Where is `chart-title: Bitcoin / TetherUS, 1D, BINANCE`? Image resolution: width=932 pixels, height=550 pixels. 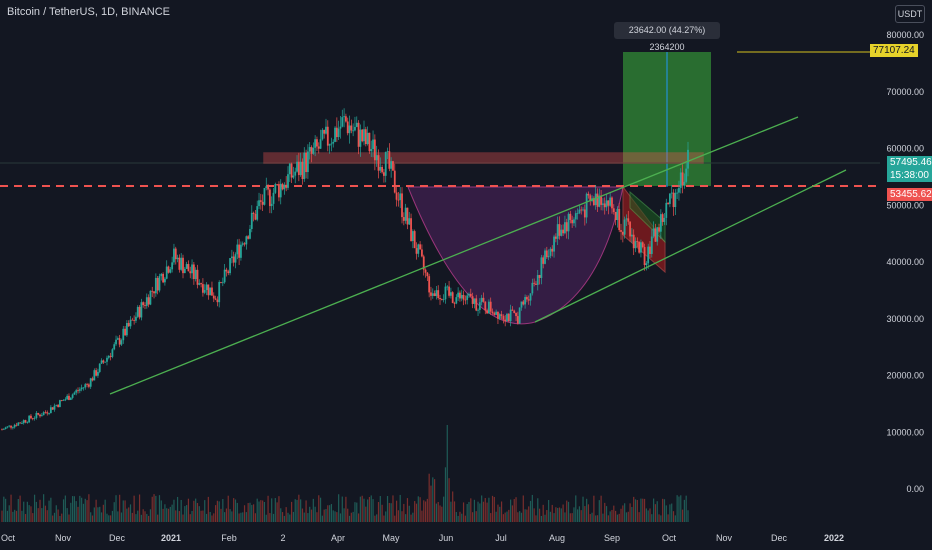 chart-title: Bitcoin / TetherUS, 1D, BINANCE is located at coordinates (89, 12).